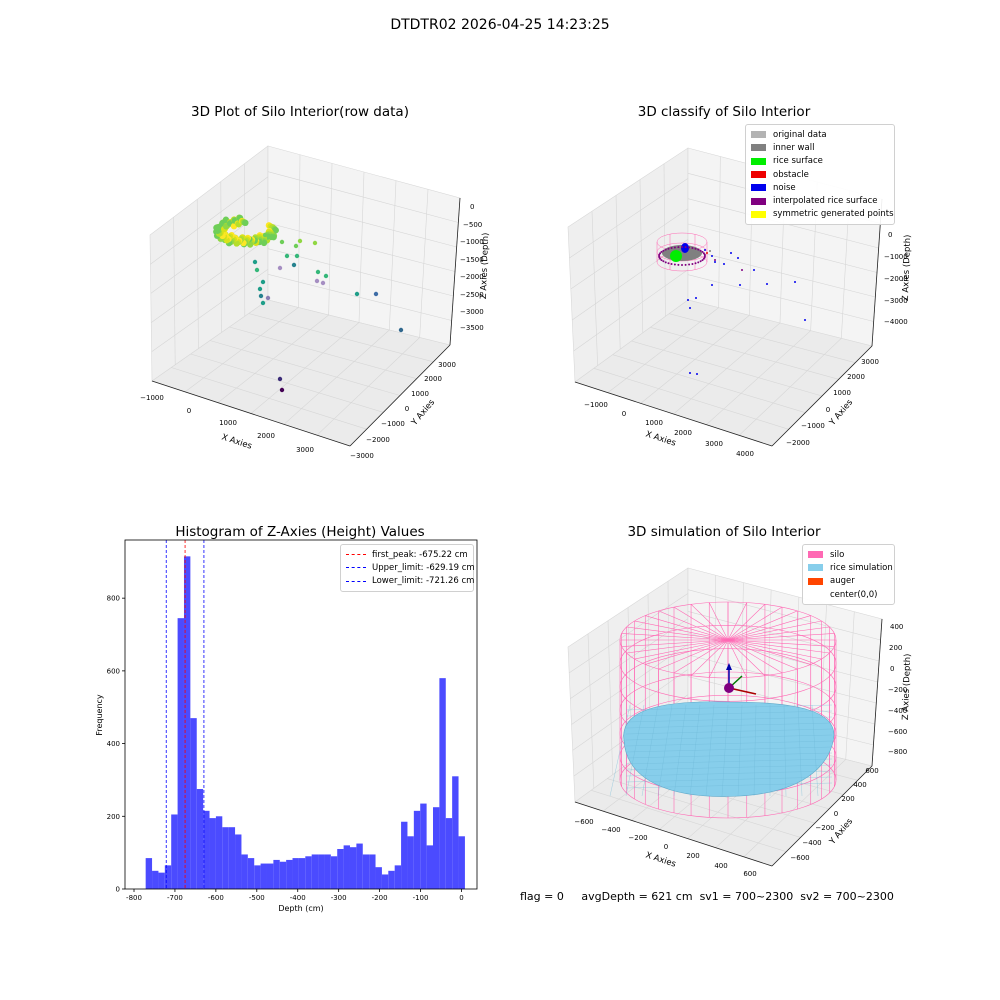 The image size is (1000, 1000). What do you see at coordinates (236, 441) in the screenshot?
I see `p1-xlabel: X Axies` at bounding box center [236, 441].